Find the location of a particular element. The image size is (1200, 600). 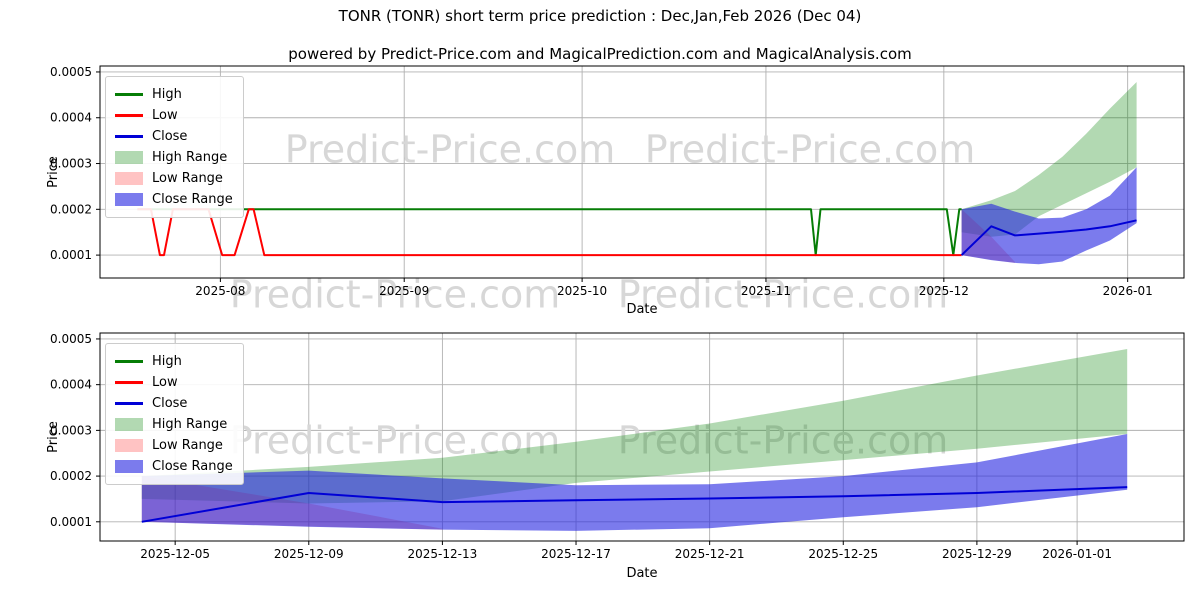

x-tick-label: 2025-12-13 is located at coordinates (443, 554).